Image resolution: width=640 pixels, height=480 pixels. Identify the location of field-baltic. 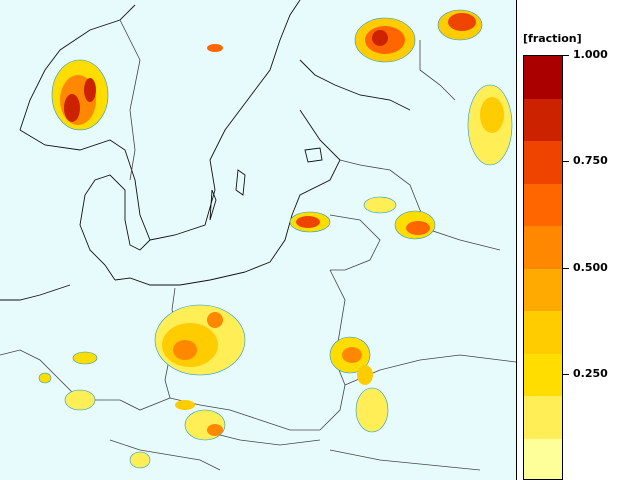
(362, 218).